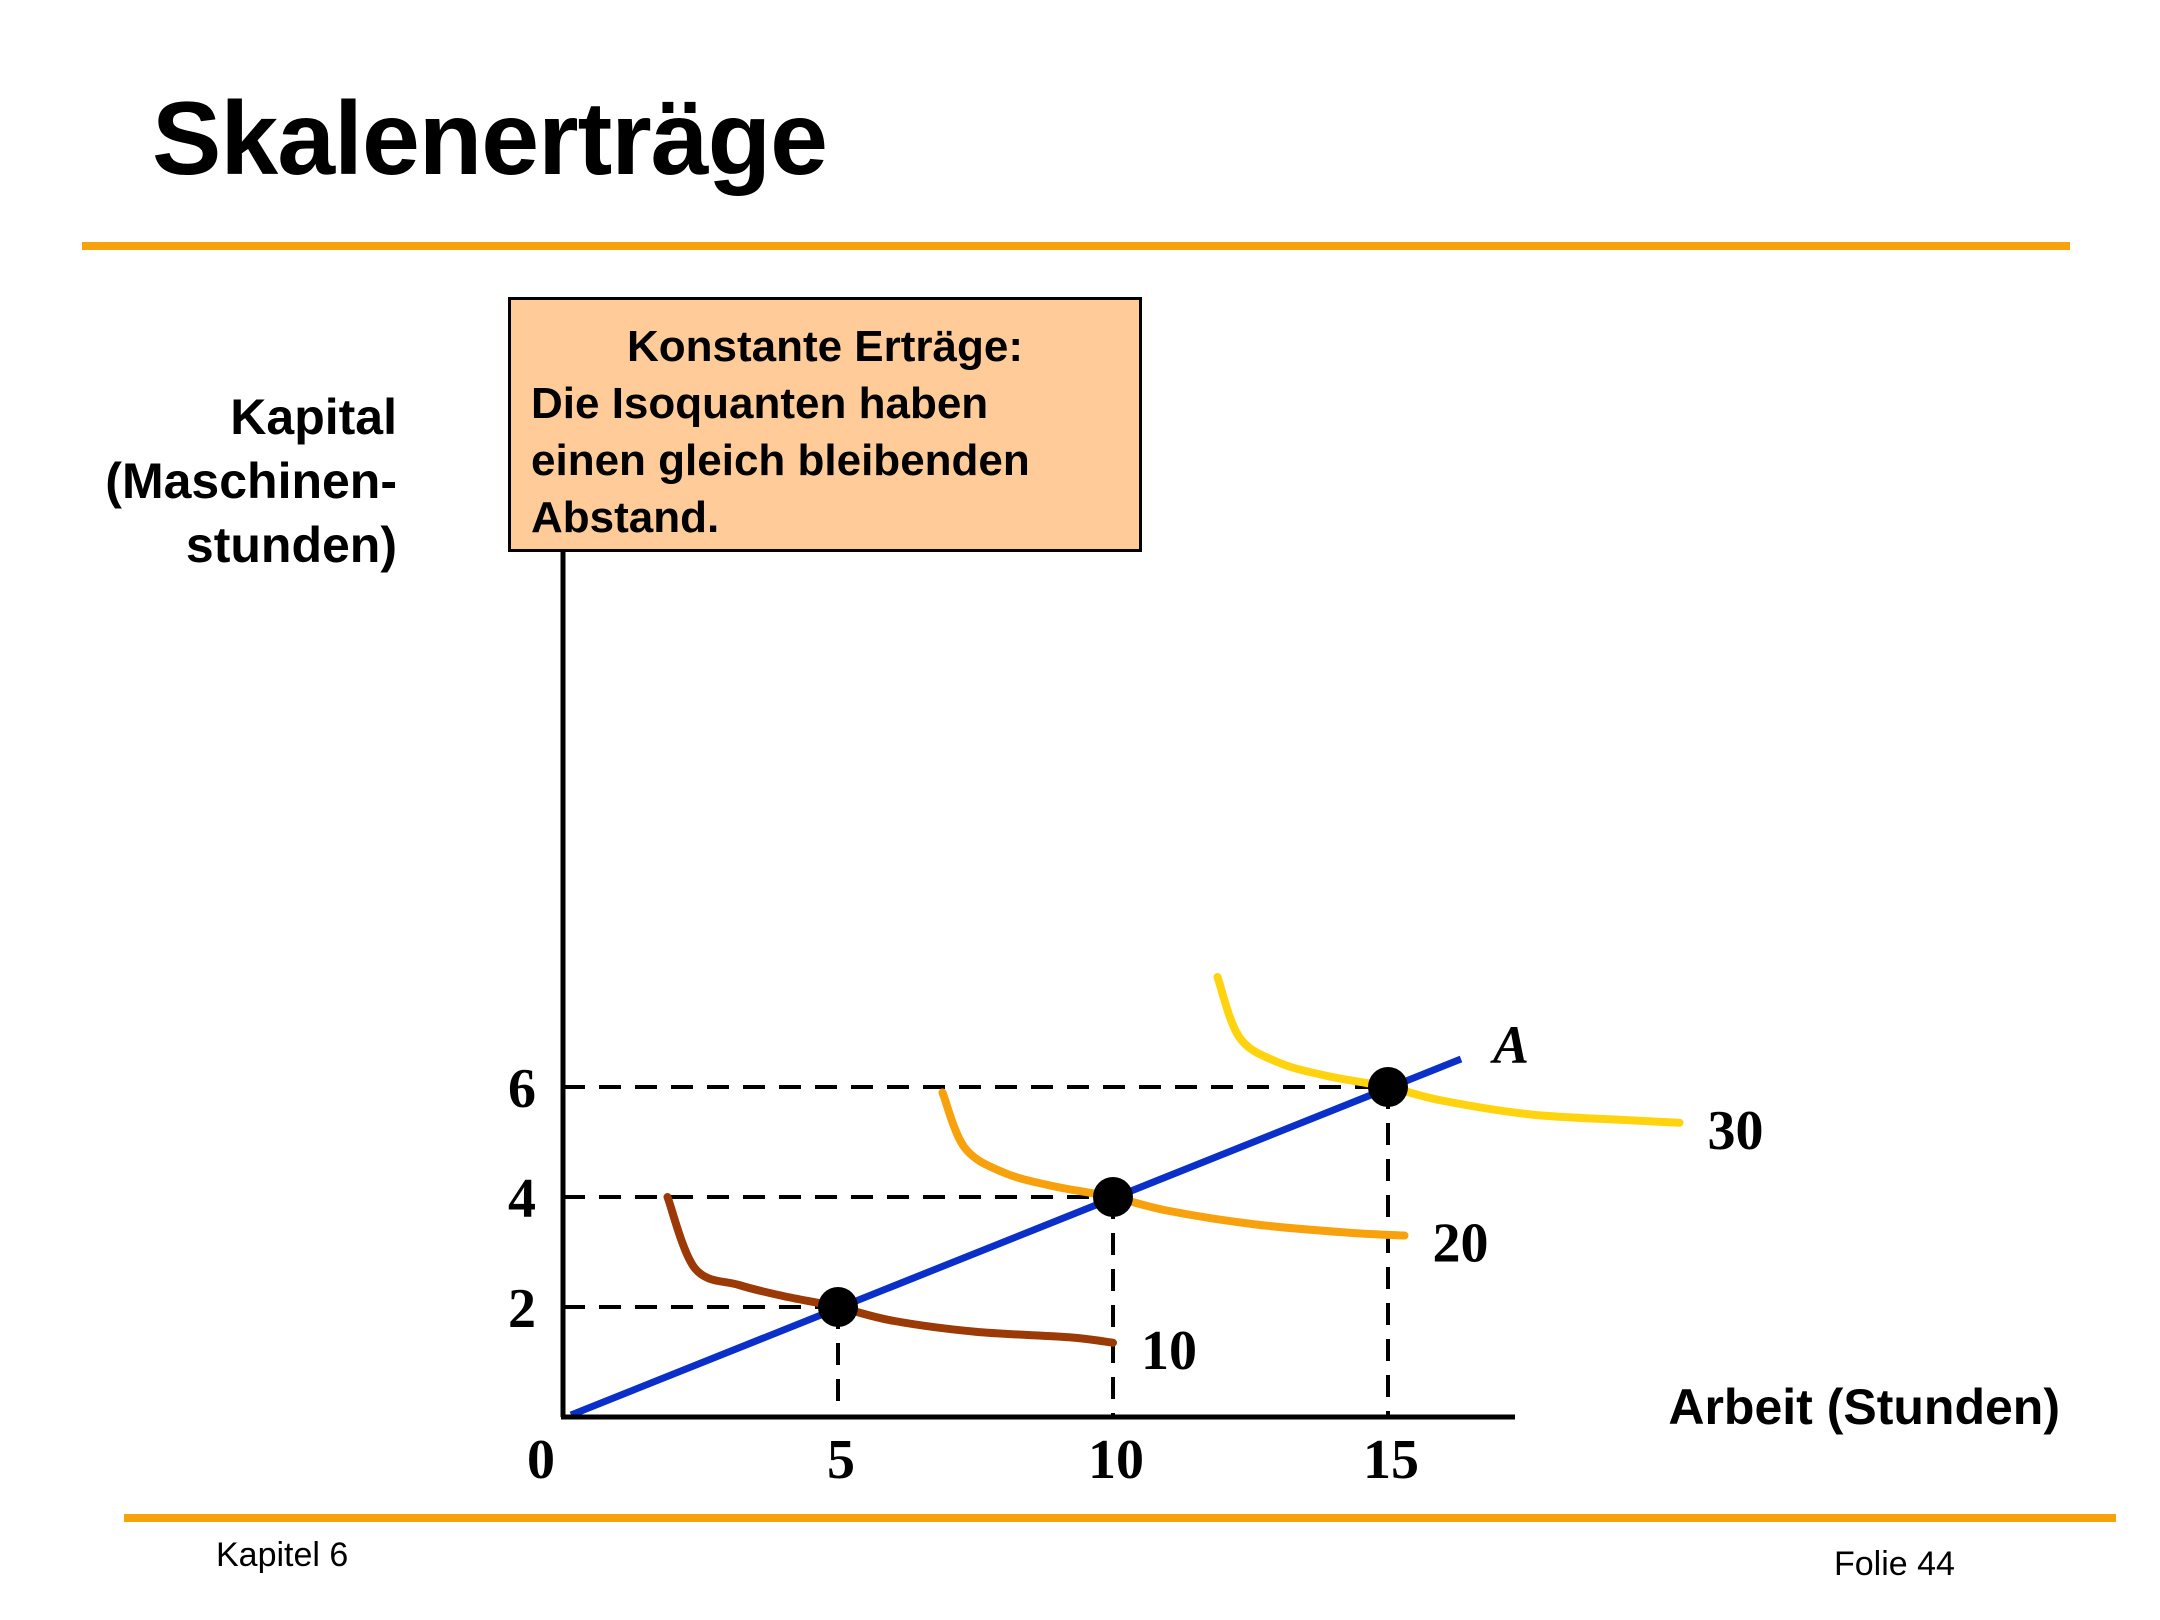 The width and height of the screenshot is (2160, 1620). I want to click on y-tick-label: 4, so click(522, 1199).